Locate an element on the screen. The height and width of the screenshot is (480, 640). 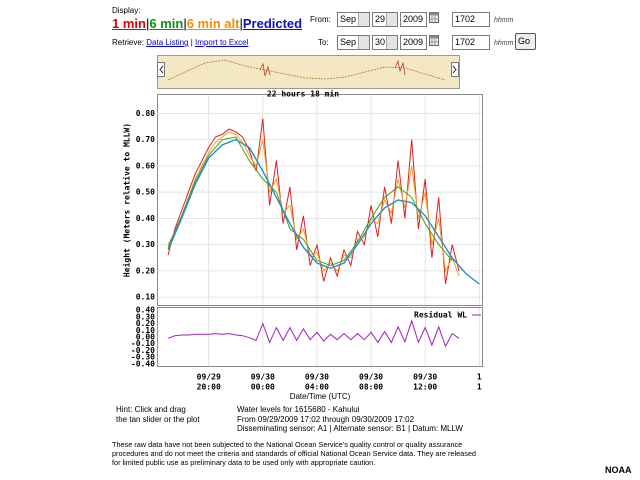
slider is located at coordinates (308, 72).